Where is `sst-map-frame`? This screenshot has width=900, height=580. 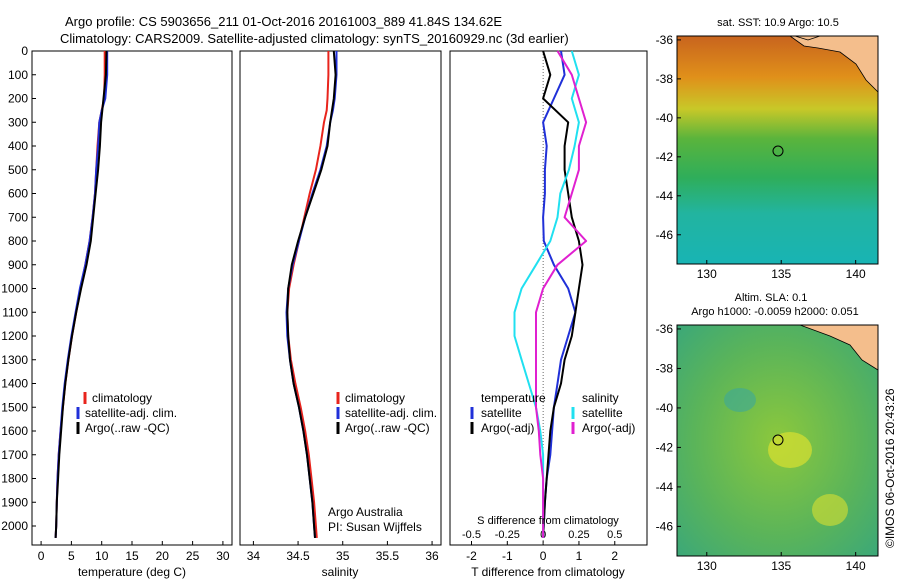 sst-map-frame is located at coordinates (777, 150).